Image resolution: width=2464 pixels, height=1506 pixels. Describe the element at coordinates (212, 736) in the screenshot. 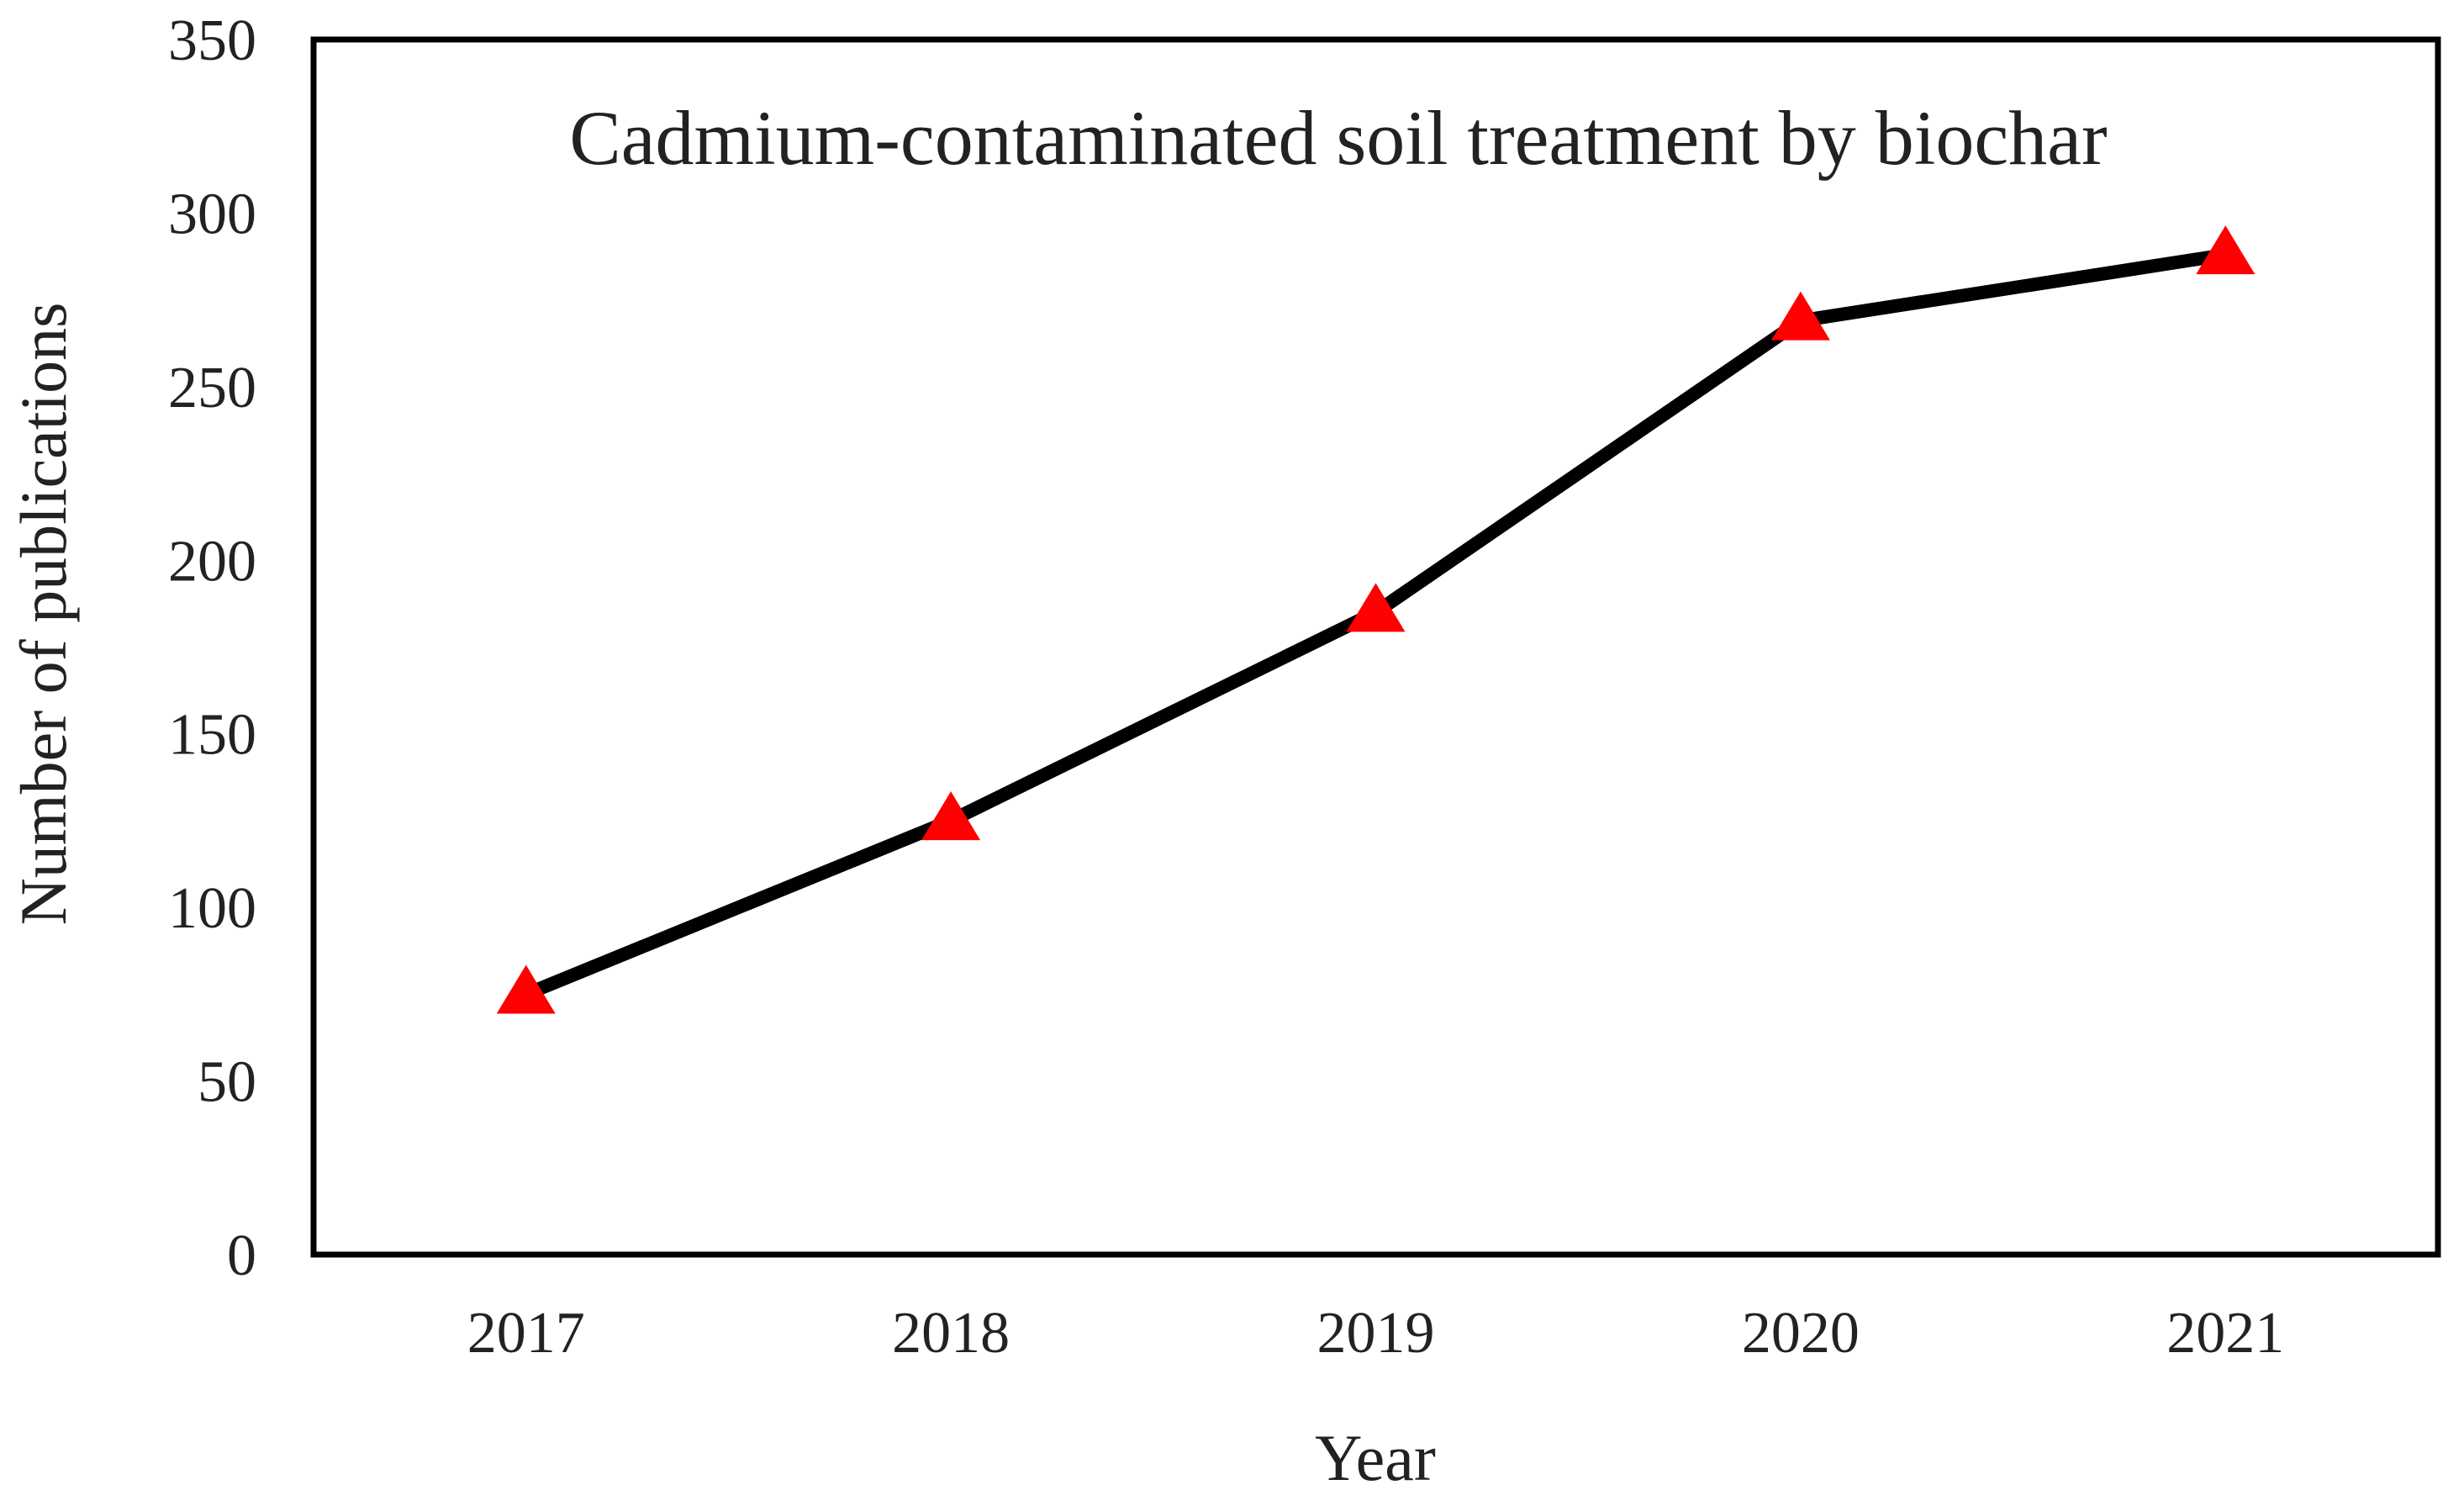

I see `y-tick-label: 150` at that location.